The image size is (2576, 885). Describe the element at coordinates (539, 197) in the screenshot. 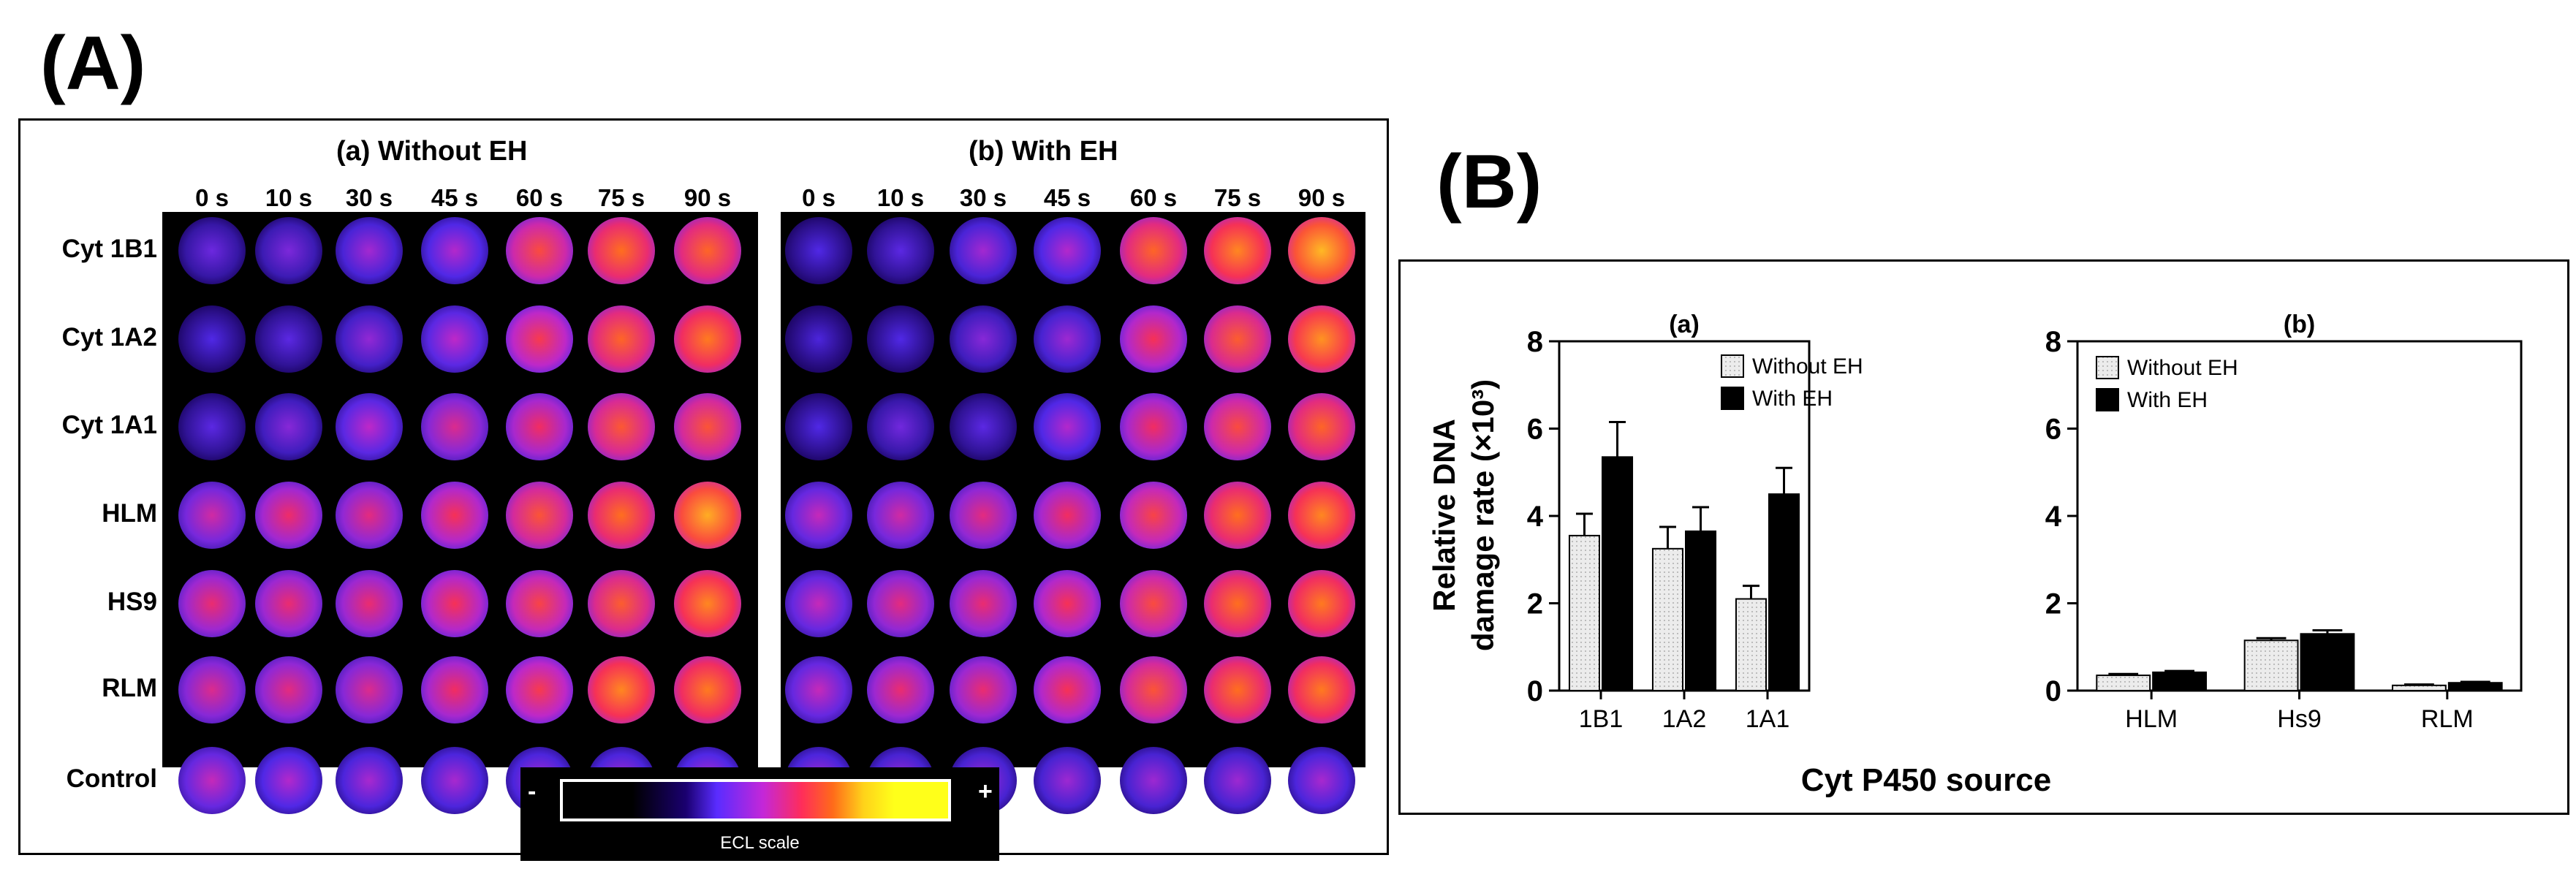

I see `time-label: 60 s` at that location.